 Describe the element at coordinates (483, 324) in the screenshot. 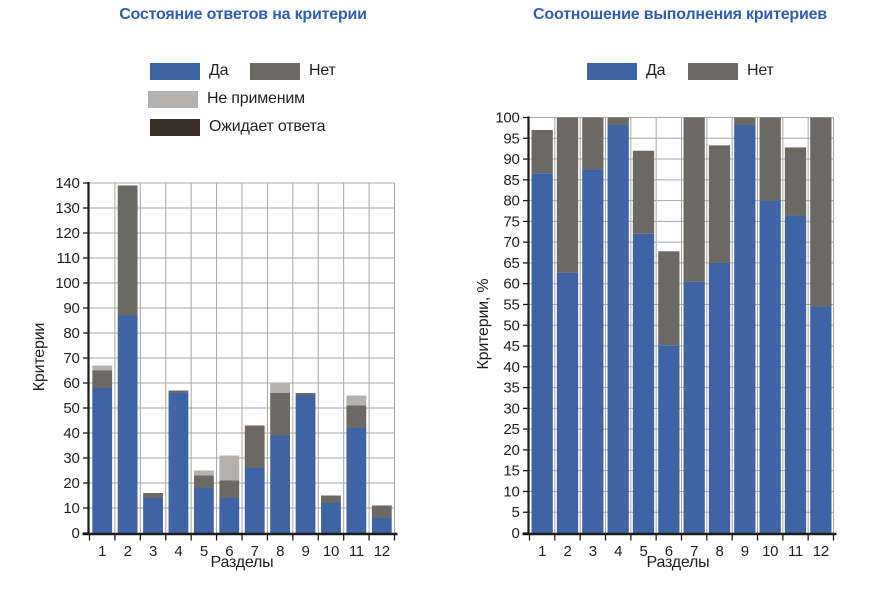

I see `ratio-y-axis-label: Критерии, %` at that location.